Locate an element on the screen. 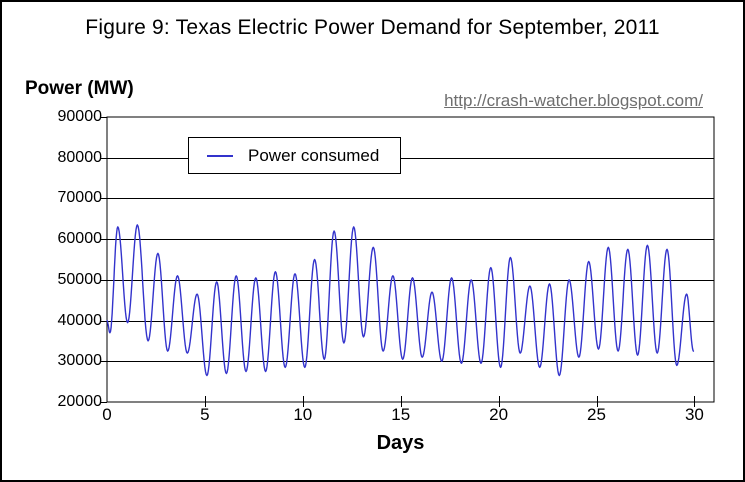 The width and height of the screenshot is (745, 482). y-tick-label-80000: 80000 is located at coordinates (80, 157).